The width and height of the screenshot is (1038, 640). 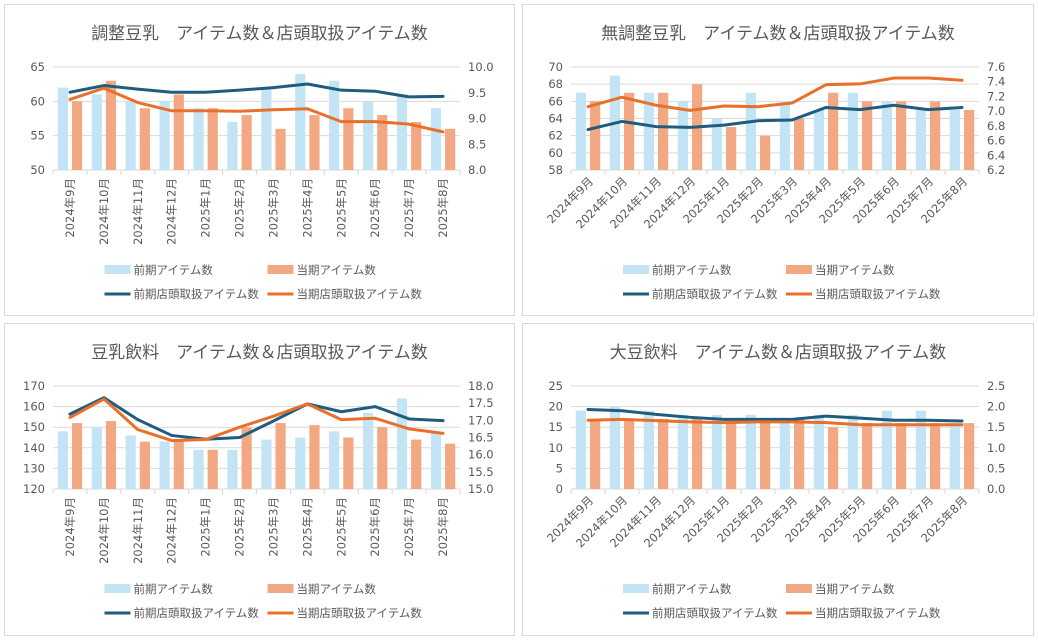 What do you see at coordinates (996, 96) in the screenshot?
I see `y2-tick-label: 7.2` at bounding box center [996, 96].